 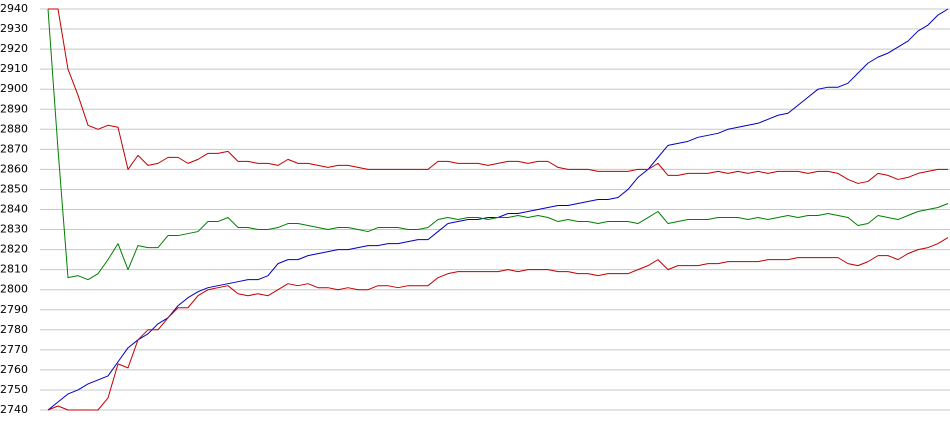 I want to click on y-tick-label: 2900, so click(x=14, y=88).